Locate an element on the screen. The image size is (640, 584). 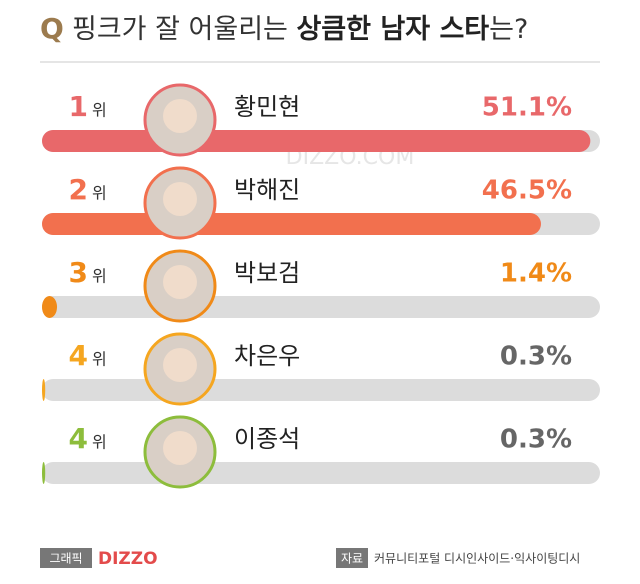
value-label: 46.5% is located at coordinates (527, 191).